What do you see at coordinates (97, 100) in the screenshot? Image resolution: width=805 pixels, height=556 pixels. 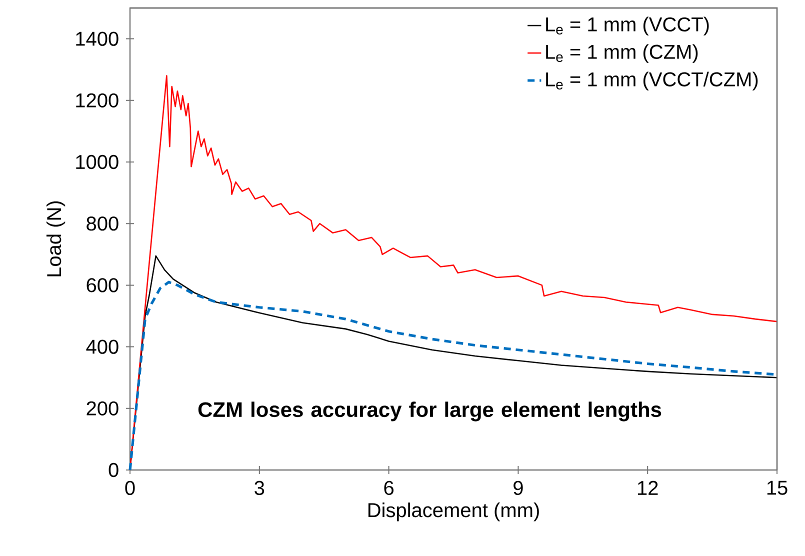 I see `y-tick-label: 1200` at bounding box center [97, 100].